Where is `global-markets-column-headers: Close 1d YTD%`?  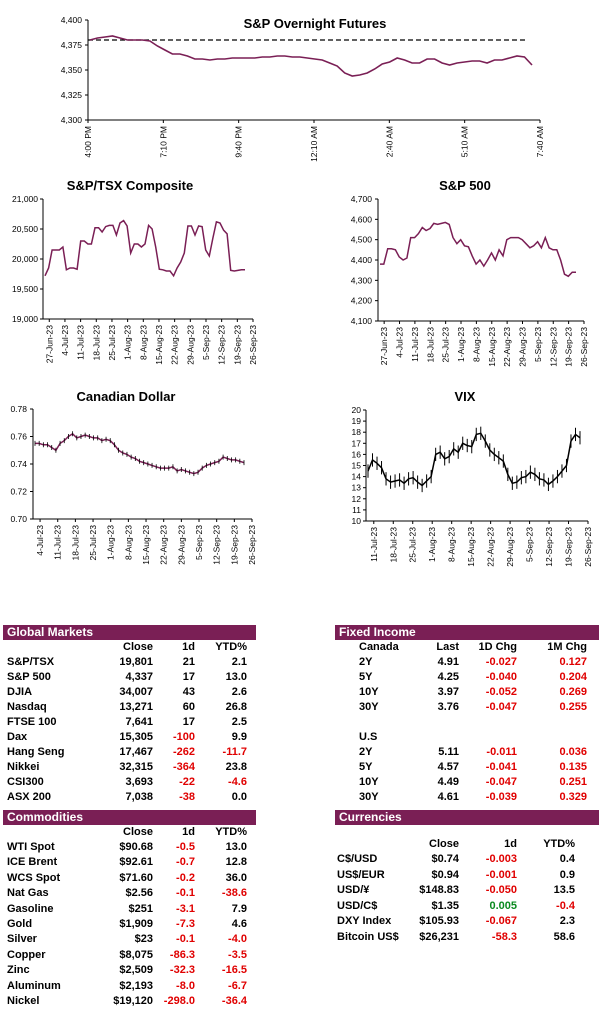 global-markets-column-headers: Close 1d YTD% is located at coordinates (129, 647).